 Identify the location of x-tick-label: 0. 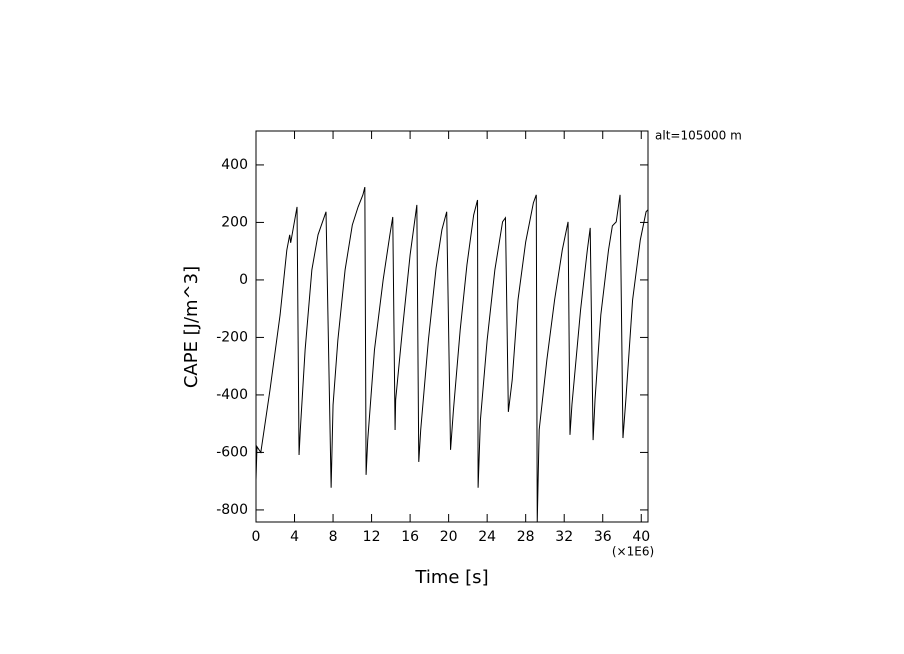
(256, 537).